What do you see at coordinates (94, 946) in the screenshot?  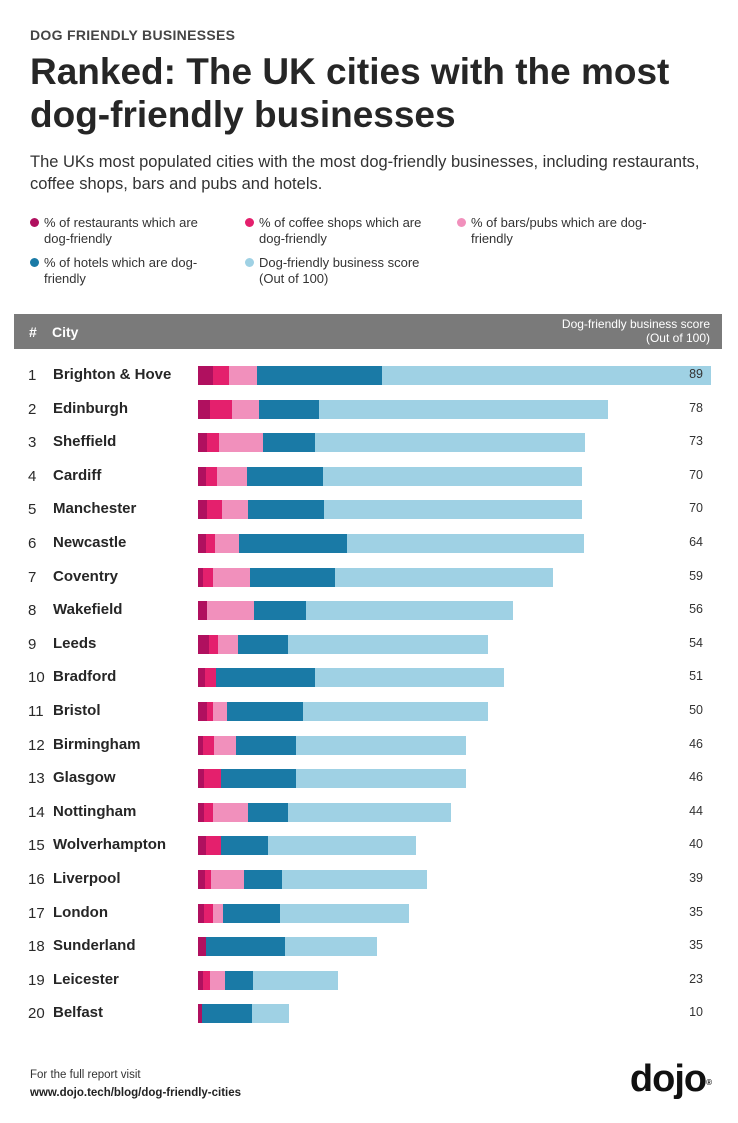 I see `row-city: Sunderland` at bounding box center [94, 946].